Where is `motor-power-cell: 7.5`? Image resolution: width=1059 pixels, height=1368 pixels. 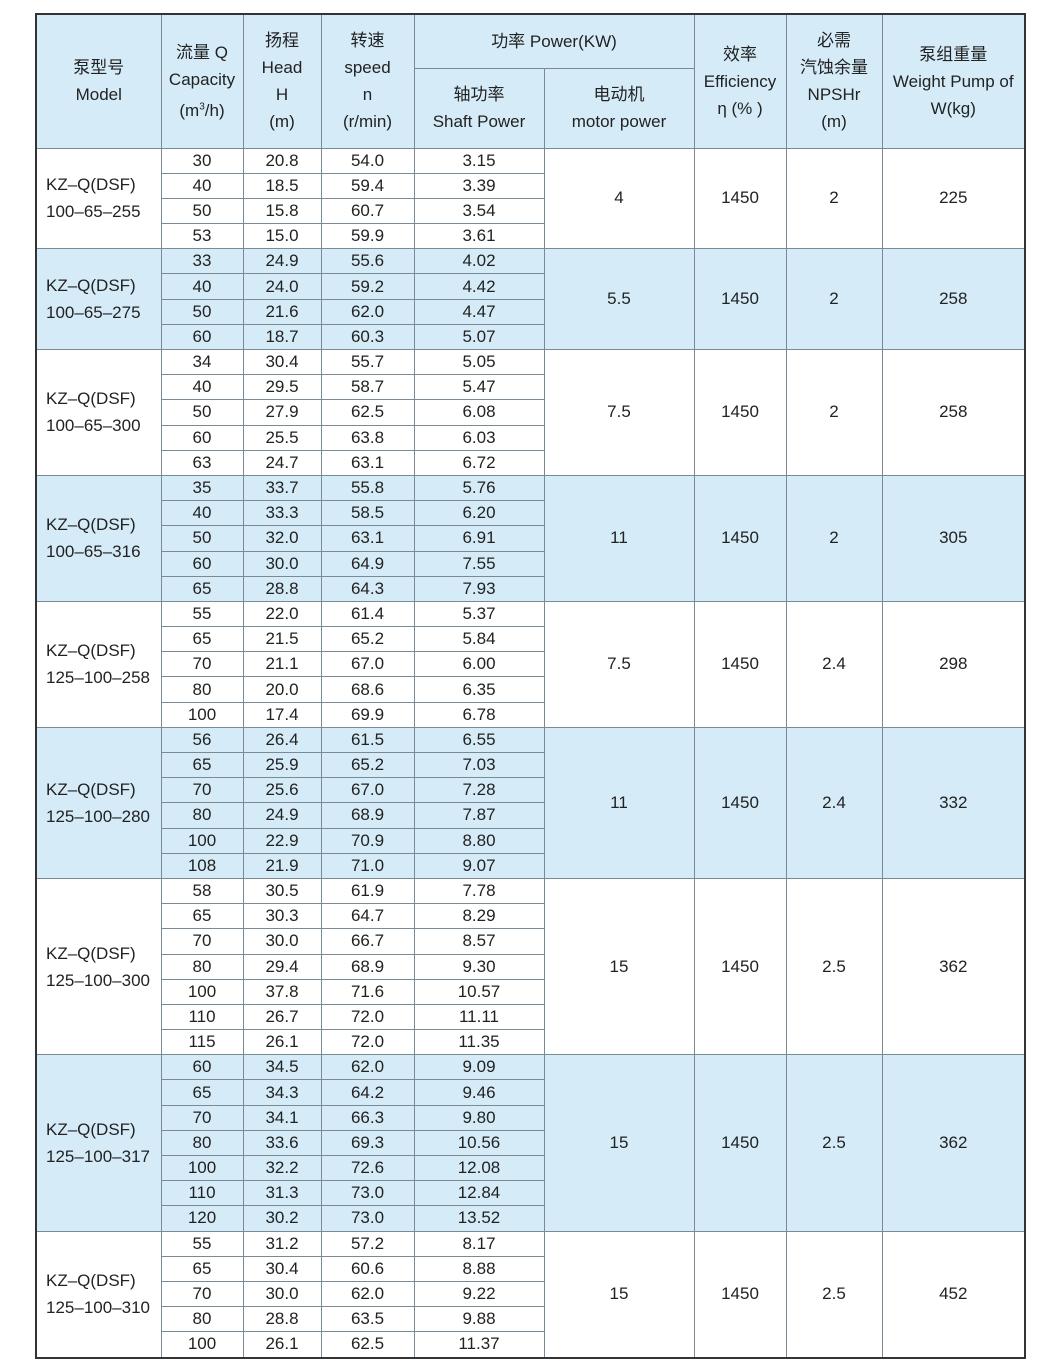
motor-power-cell: 7.5 is located at coordinates (619, 412).